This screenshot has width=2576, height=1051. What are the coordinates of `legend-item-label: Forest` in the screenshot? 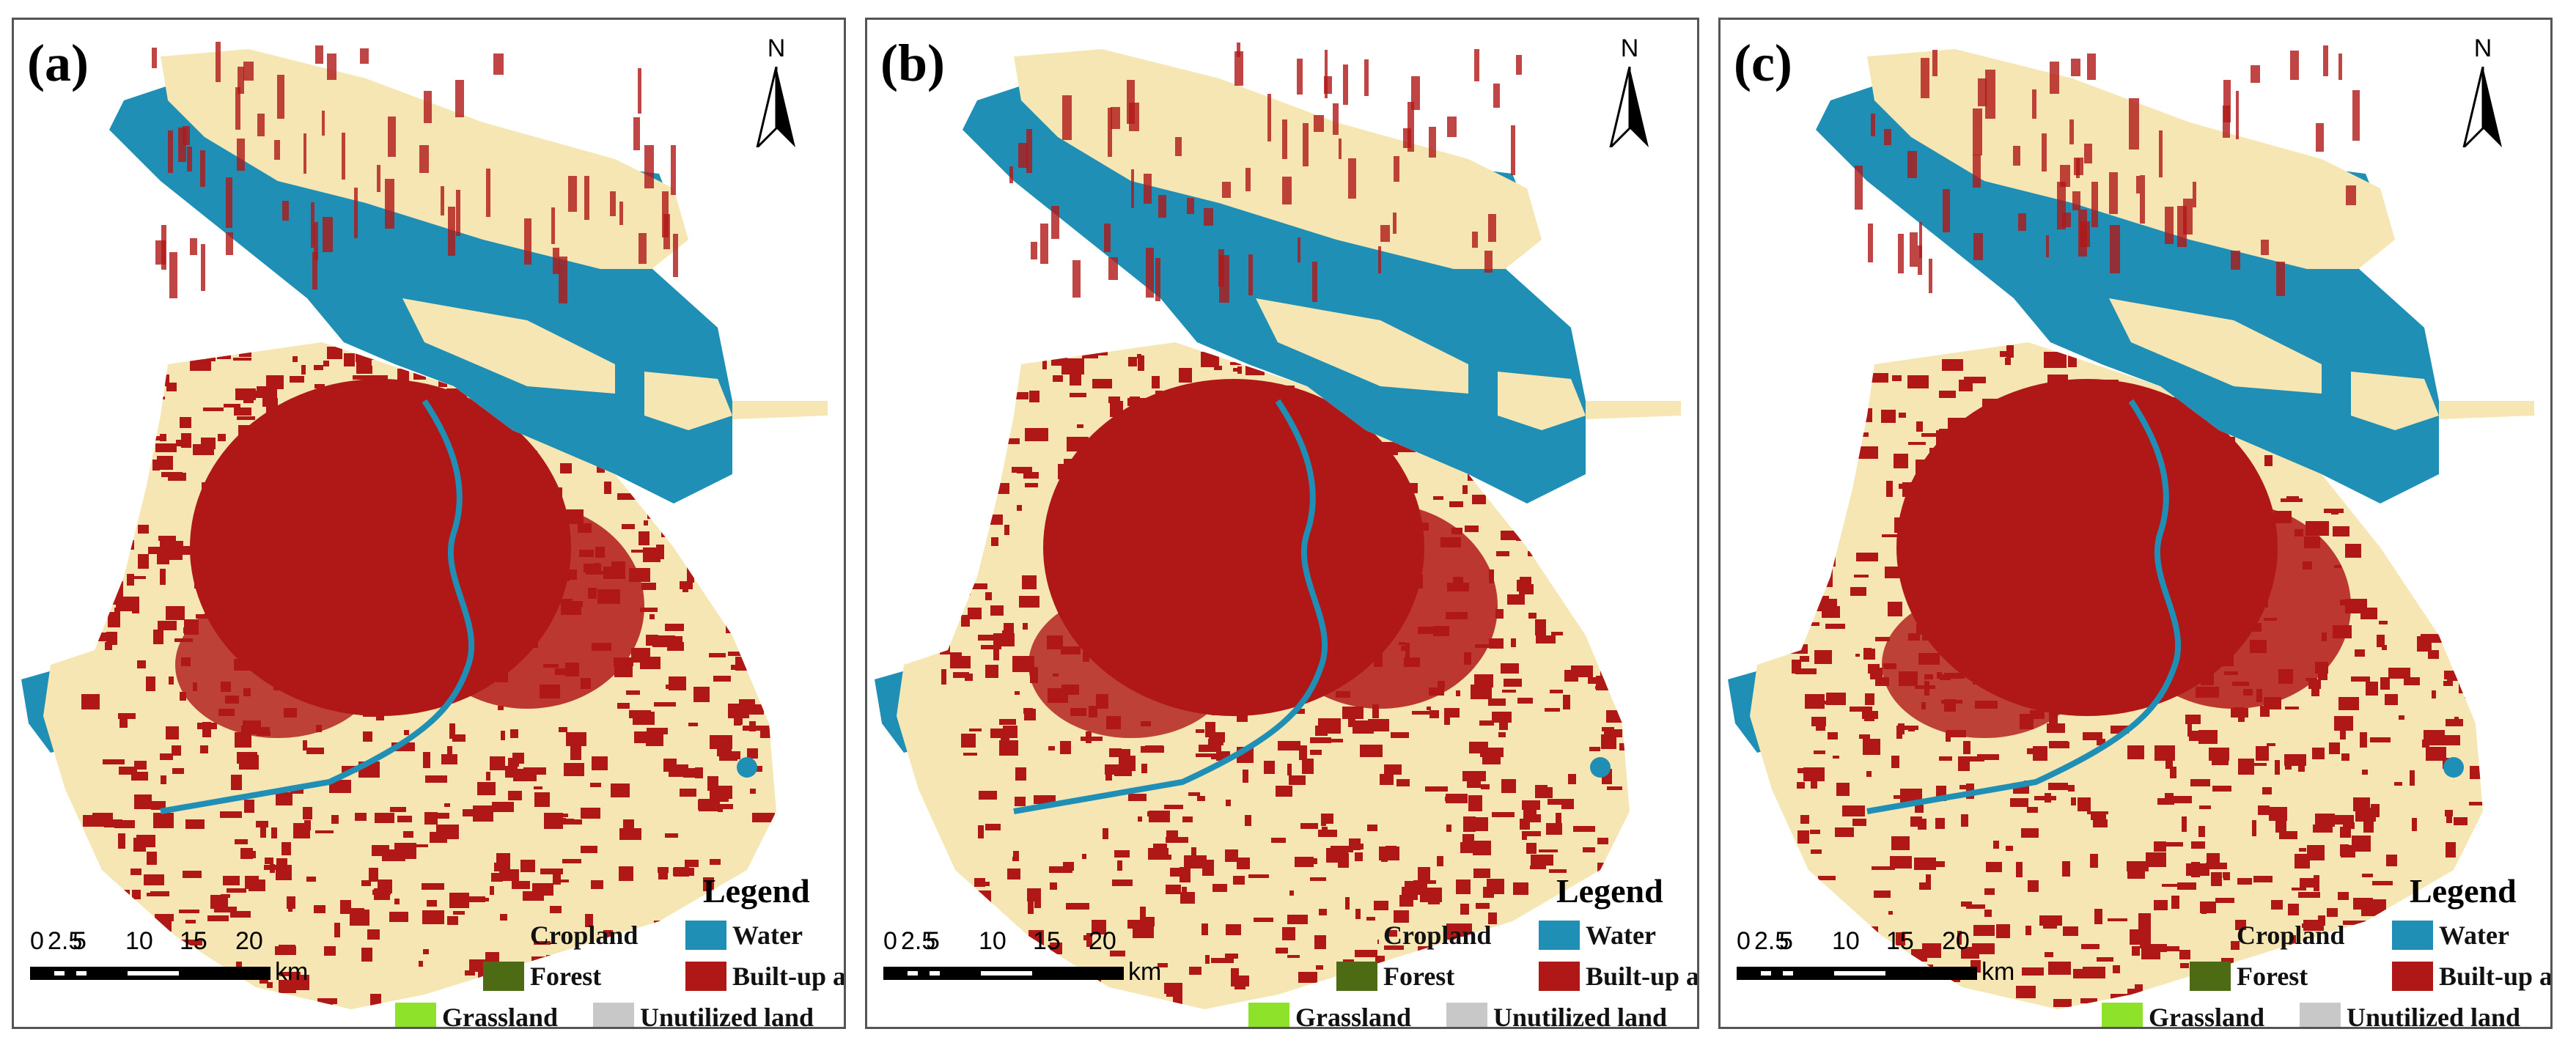 It's located at (2272, 976).